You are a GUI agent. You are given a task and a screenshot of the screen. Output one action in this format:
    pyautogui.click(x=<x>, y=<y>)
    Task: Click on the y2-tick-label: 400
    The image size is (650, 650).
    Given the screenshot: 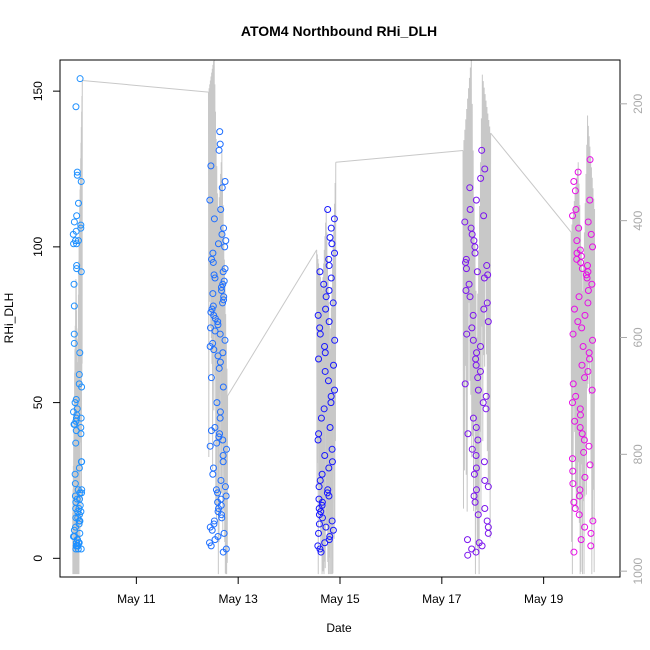 What is the action you would take?
    pyautogui.click(x=638, y=220)
    